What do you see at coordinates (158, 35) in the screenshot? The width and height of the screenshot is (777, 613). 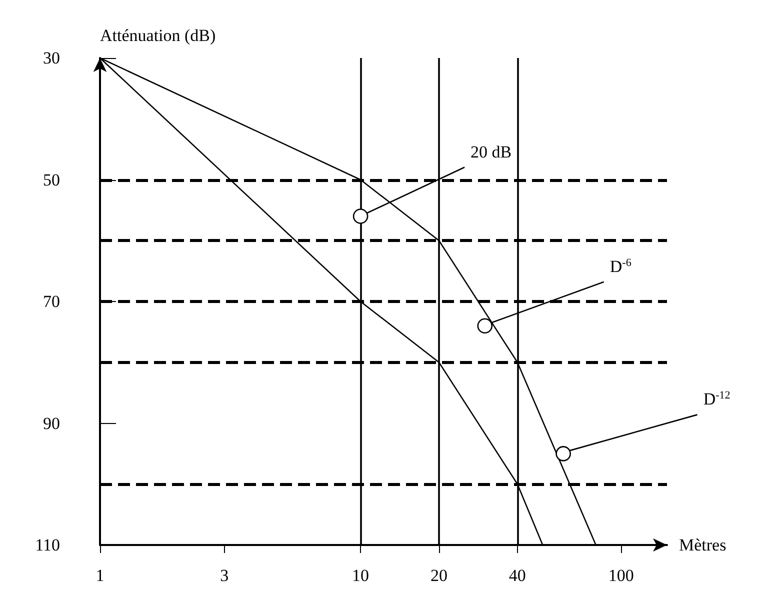 I see `y-axis-title: Atténuation (dB)` at bounding box center [158, 35].